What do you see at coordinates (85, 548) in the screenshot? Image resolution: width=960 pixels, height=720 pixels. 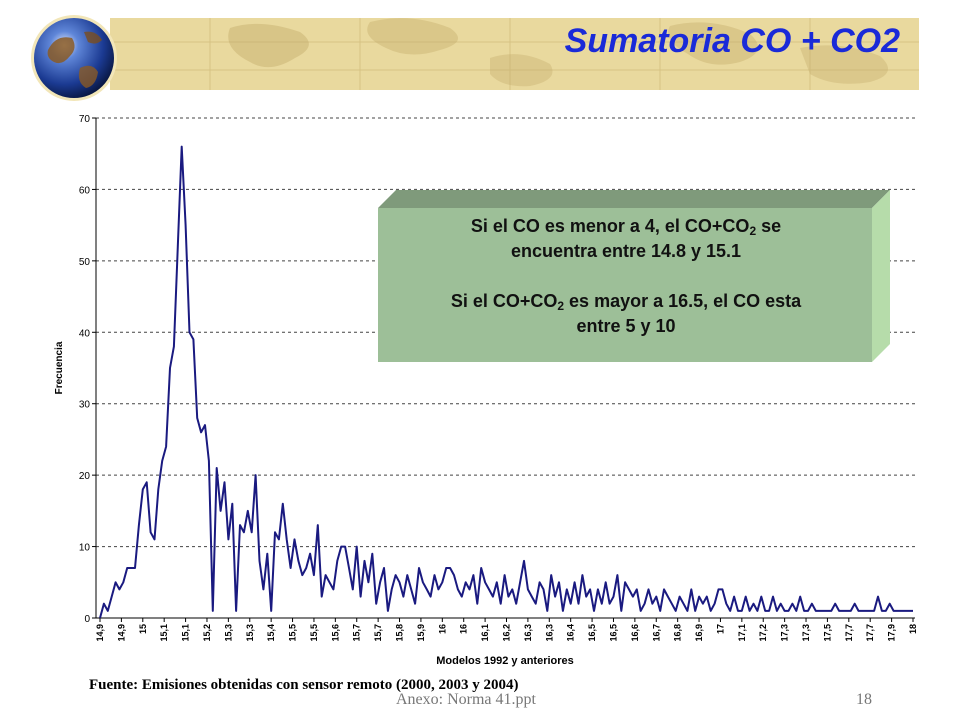 I see `y-tick-label: 10` at bounding box center [85, 548].